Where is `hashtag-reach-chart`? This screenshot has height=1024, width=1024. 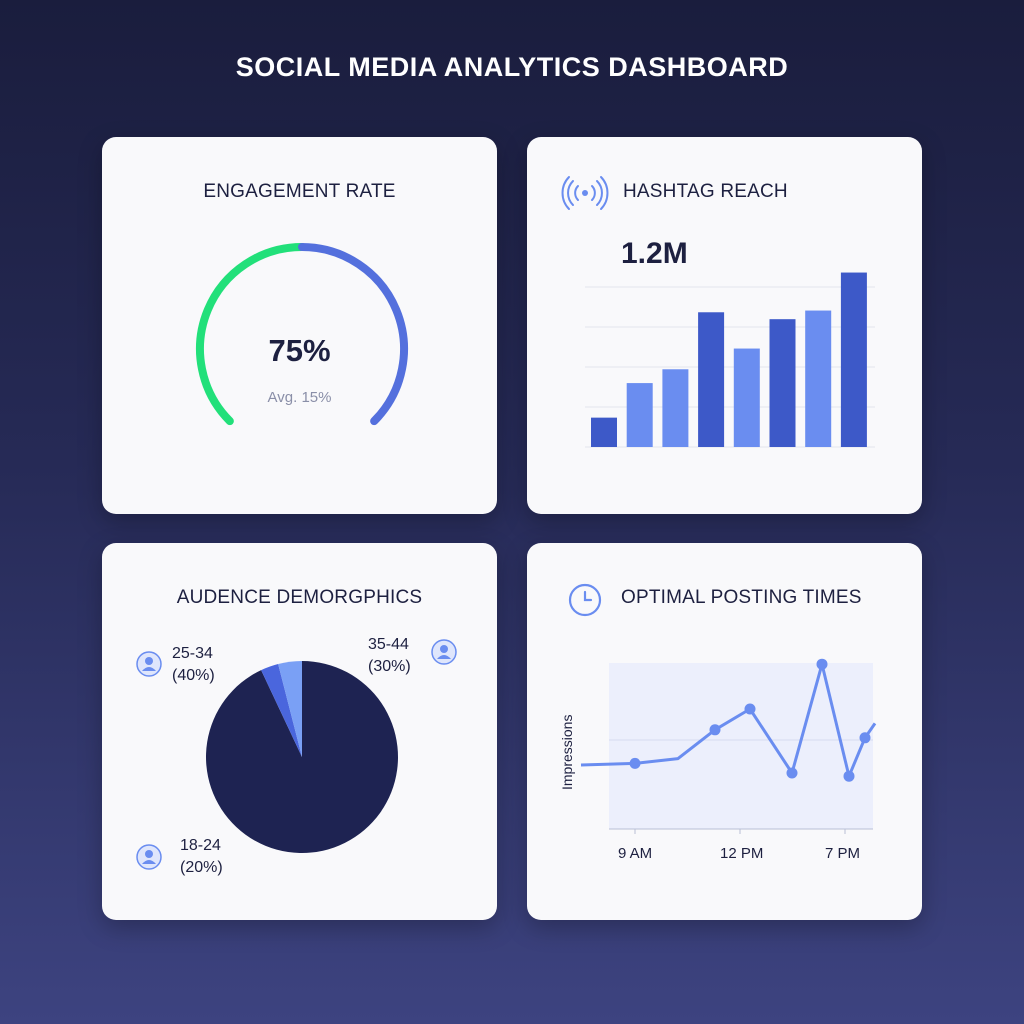 hashtag-reach-chart is located at coordinates (718, 312).